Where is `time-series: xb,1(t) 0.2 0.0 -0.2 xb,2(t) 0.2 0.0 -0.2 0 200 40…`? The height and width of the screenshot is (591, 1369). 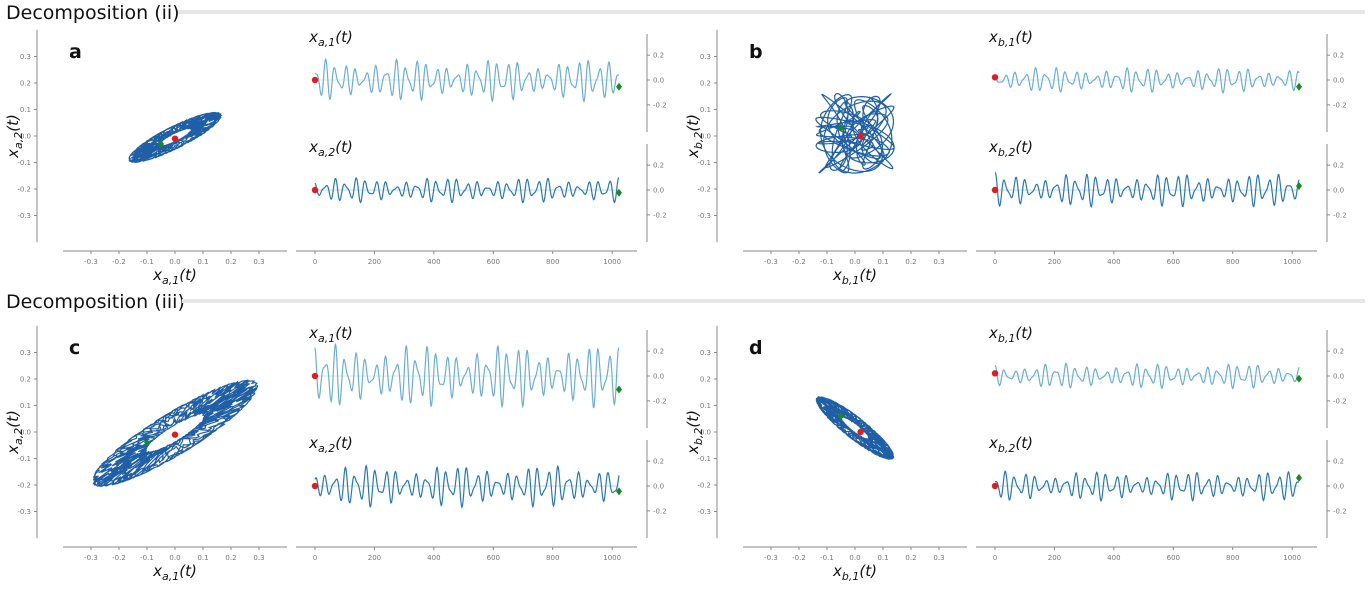
time-series: xb,1(t) 0.2 0.0 -0.2 xb,2(t) 0.2 0.0 -0.2 0 200 40… is located at coordinates (1161, 147).